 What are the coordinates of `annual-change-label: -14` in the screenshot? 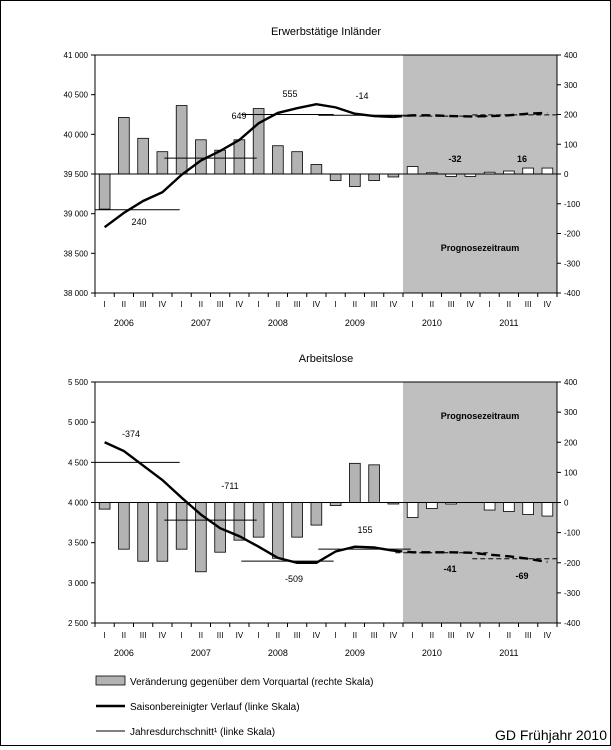 It's located at (361, 96).